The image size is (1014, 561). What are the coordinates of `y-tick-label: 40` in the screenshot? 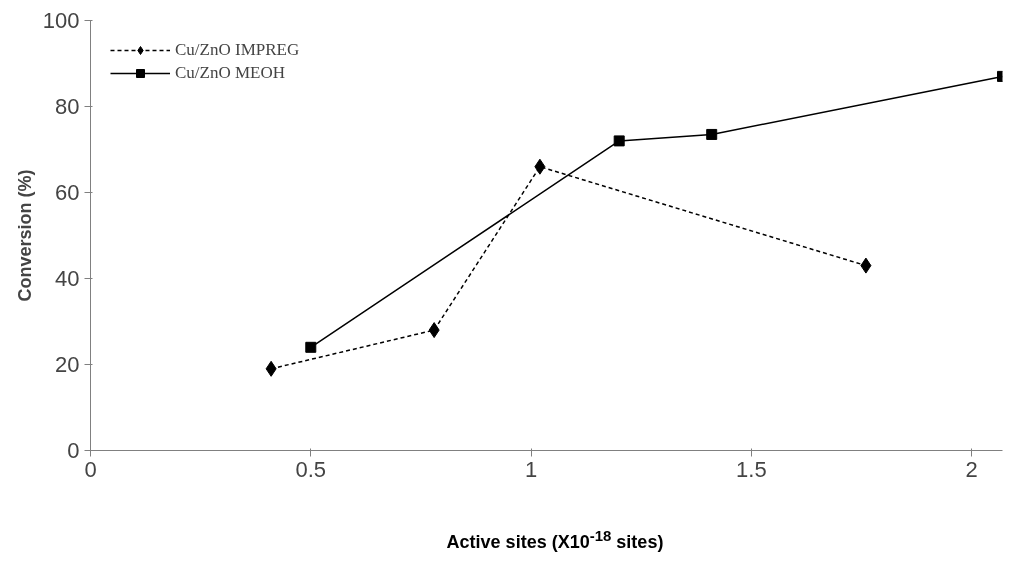 It's located at (67, 278).